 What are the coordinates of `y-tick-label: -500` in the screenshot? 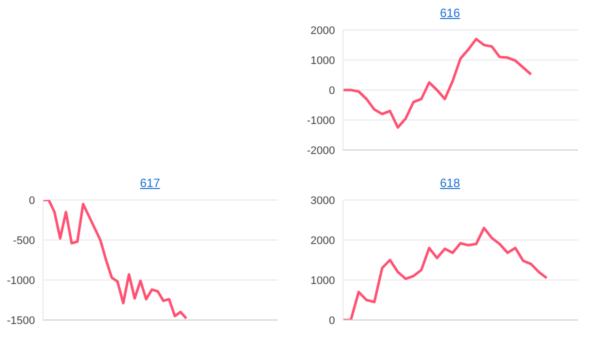 It's located at (23, 240).